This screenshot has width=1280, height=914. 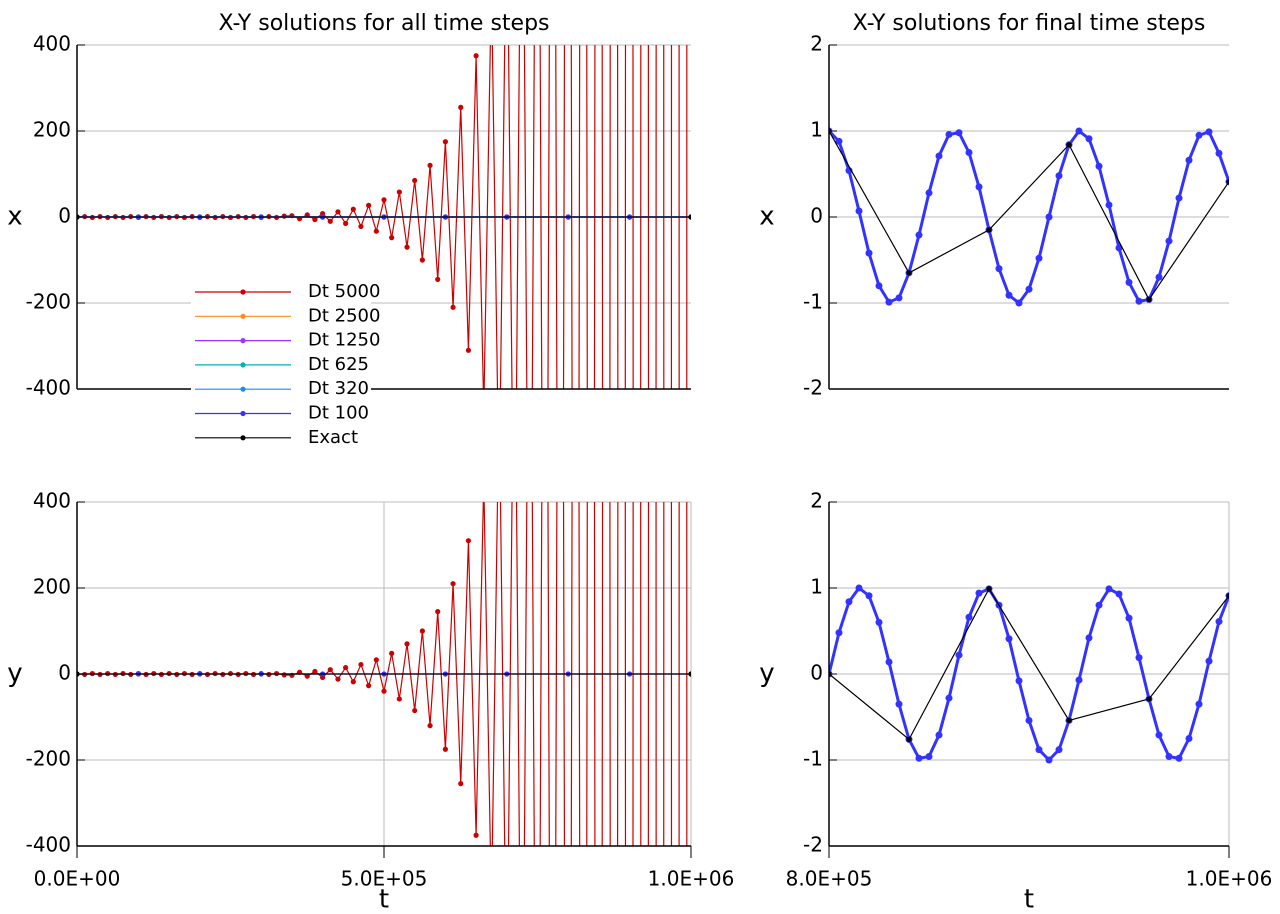 What do you see at coordinates (14, 674) in the screenshot?
I see `y-axis-label: y` at bounding box center [14, 674].